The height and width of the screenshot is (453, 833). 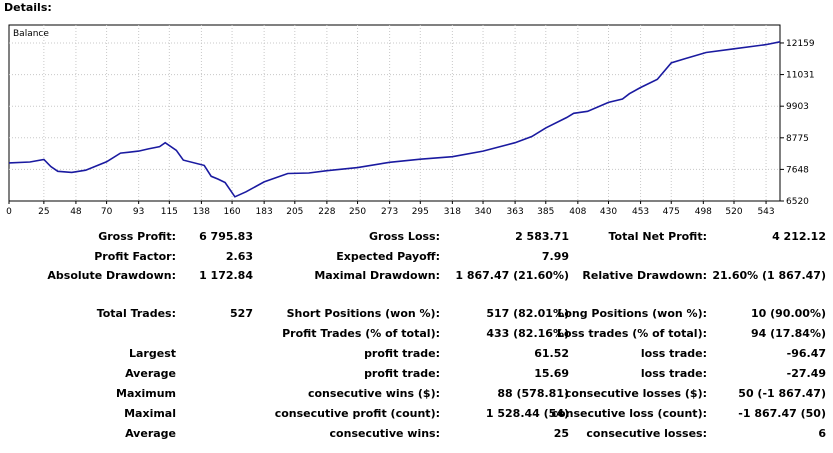 I want to click on consecutive-wins-label: consecutive wins ($):, so click(x=373, y=393).